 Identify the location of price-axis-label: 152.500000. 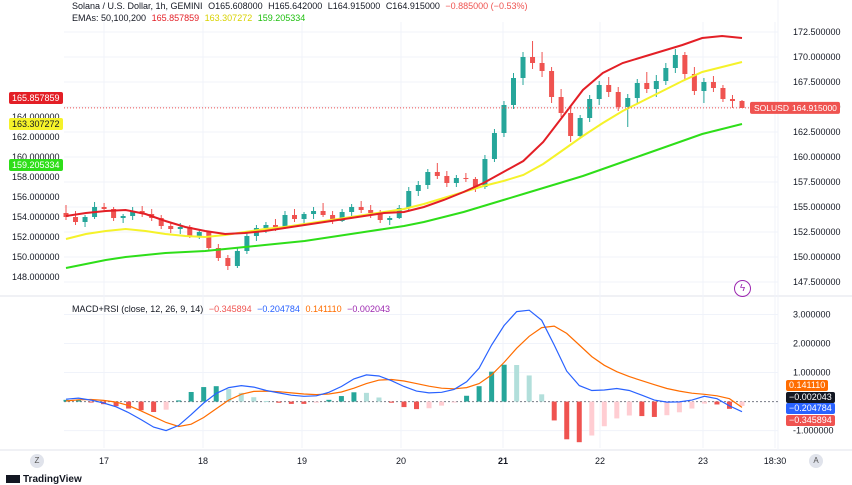
(817, 232).